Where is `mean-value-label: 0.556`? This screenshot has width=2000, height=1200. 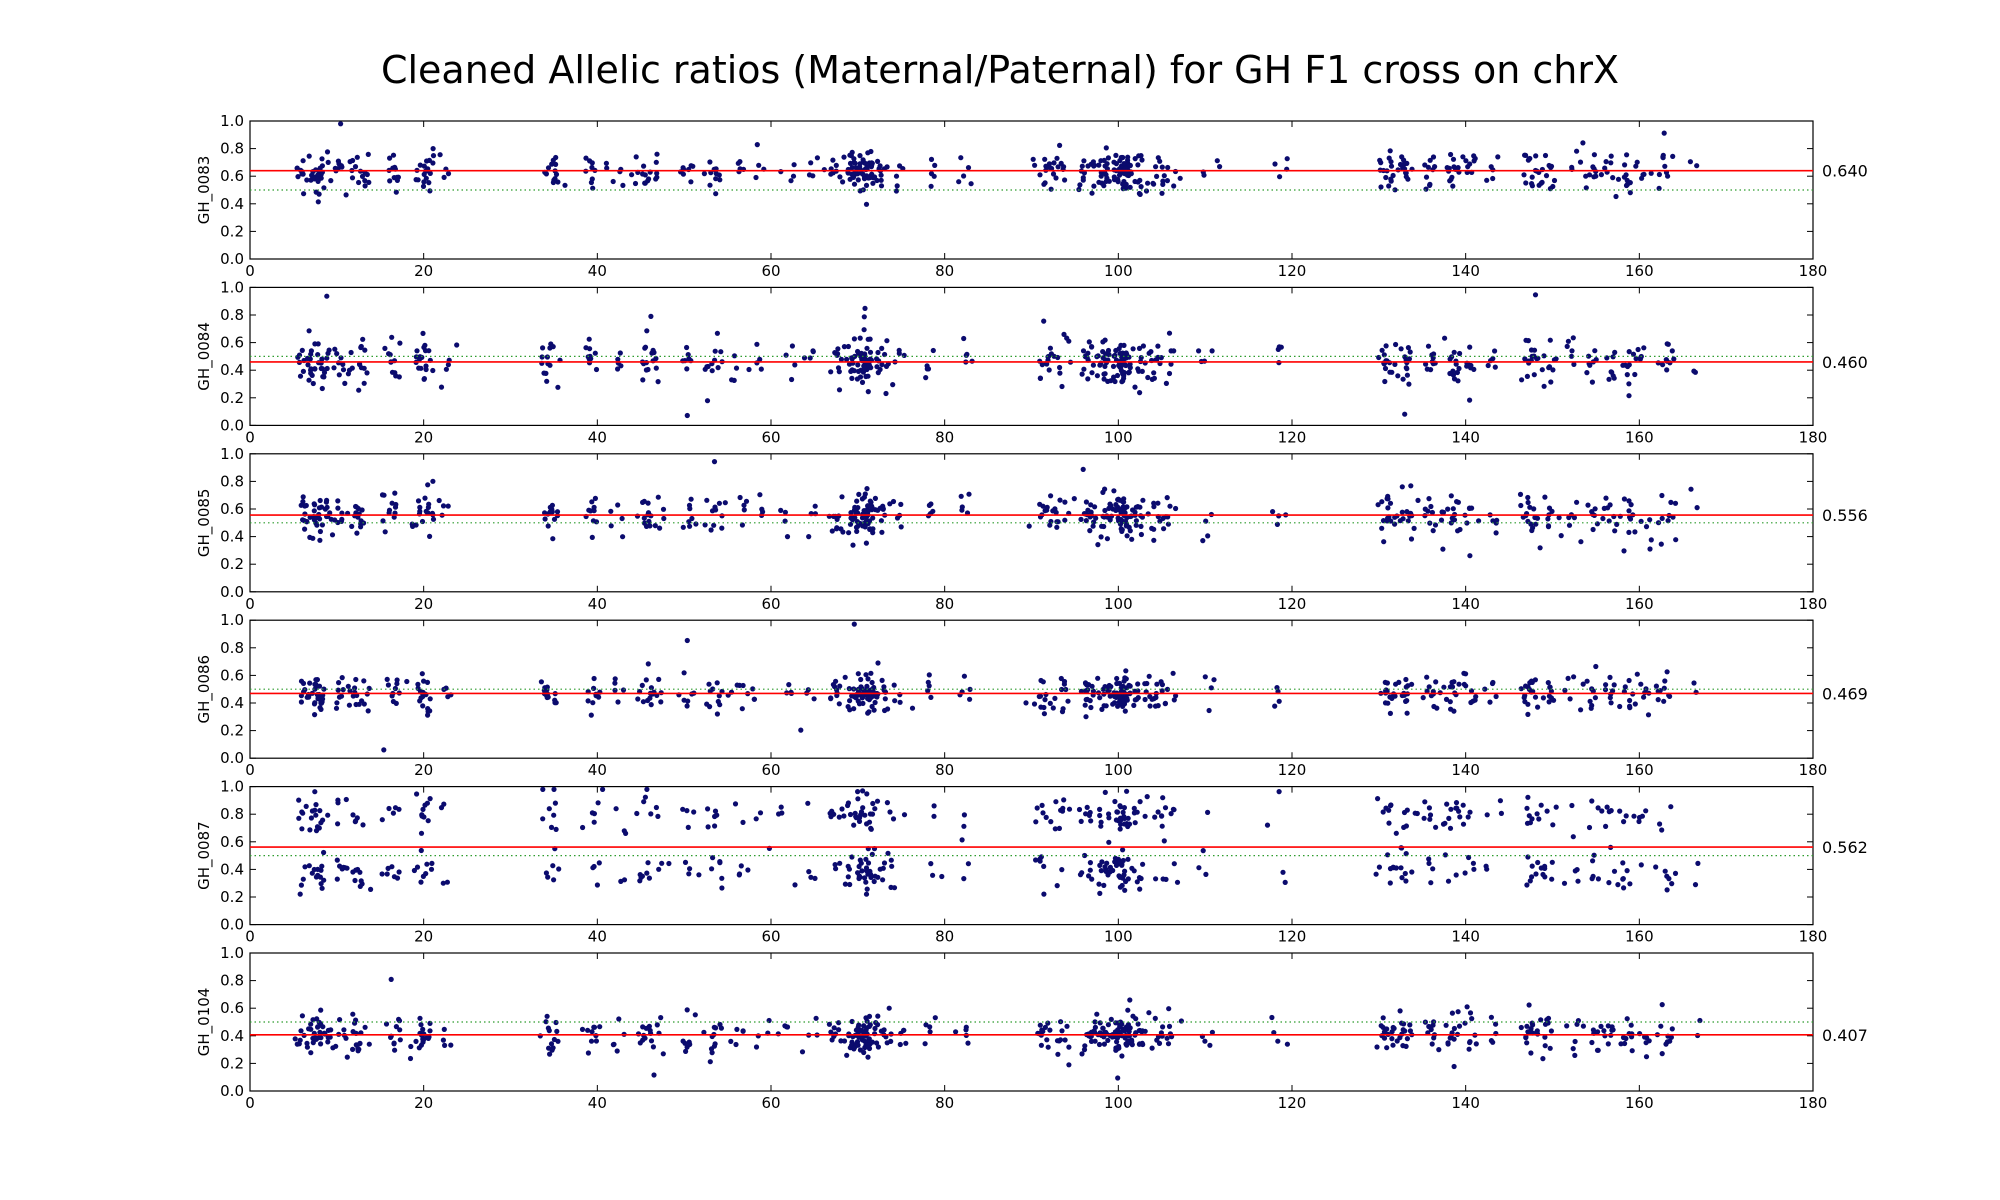 mean-value-label: 0.556 is located at coordinates (1845, 515).